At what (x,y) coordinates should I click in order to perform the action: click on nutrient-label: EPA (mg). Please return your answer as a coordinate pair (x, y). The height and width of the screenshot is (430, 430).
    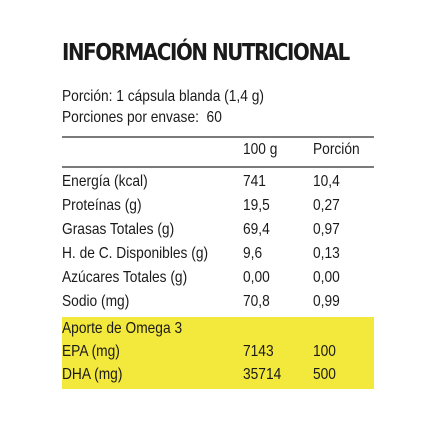
    Looking at the image, I should click on (91, 351).